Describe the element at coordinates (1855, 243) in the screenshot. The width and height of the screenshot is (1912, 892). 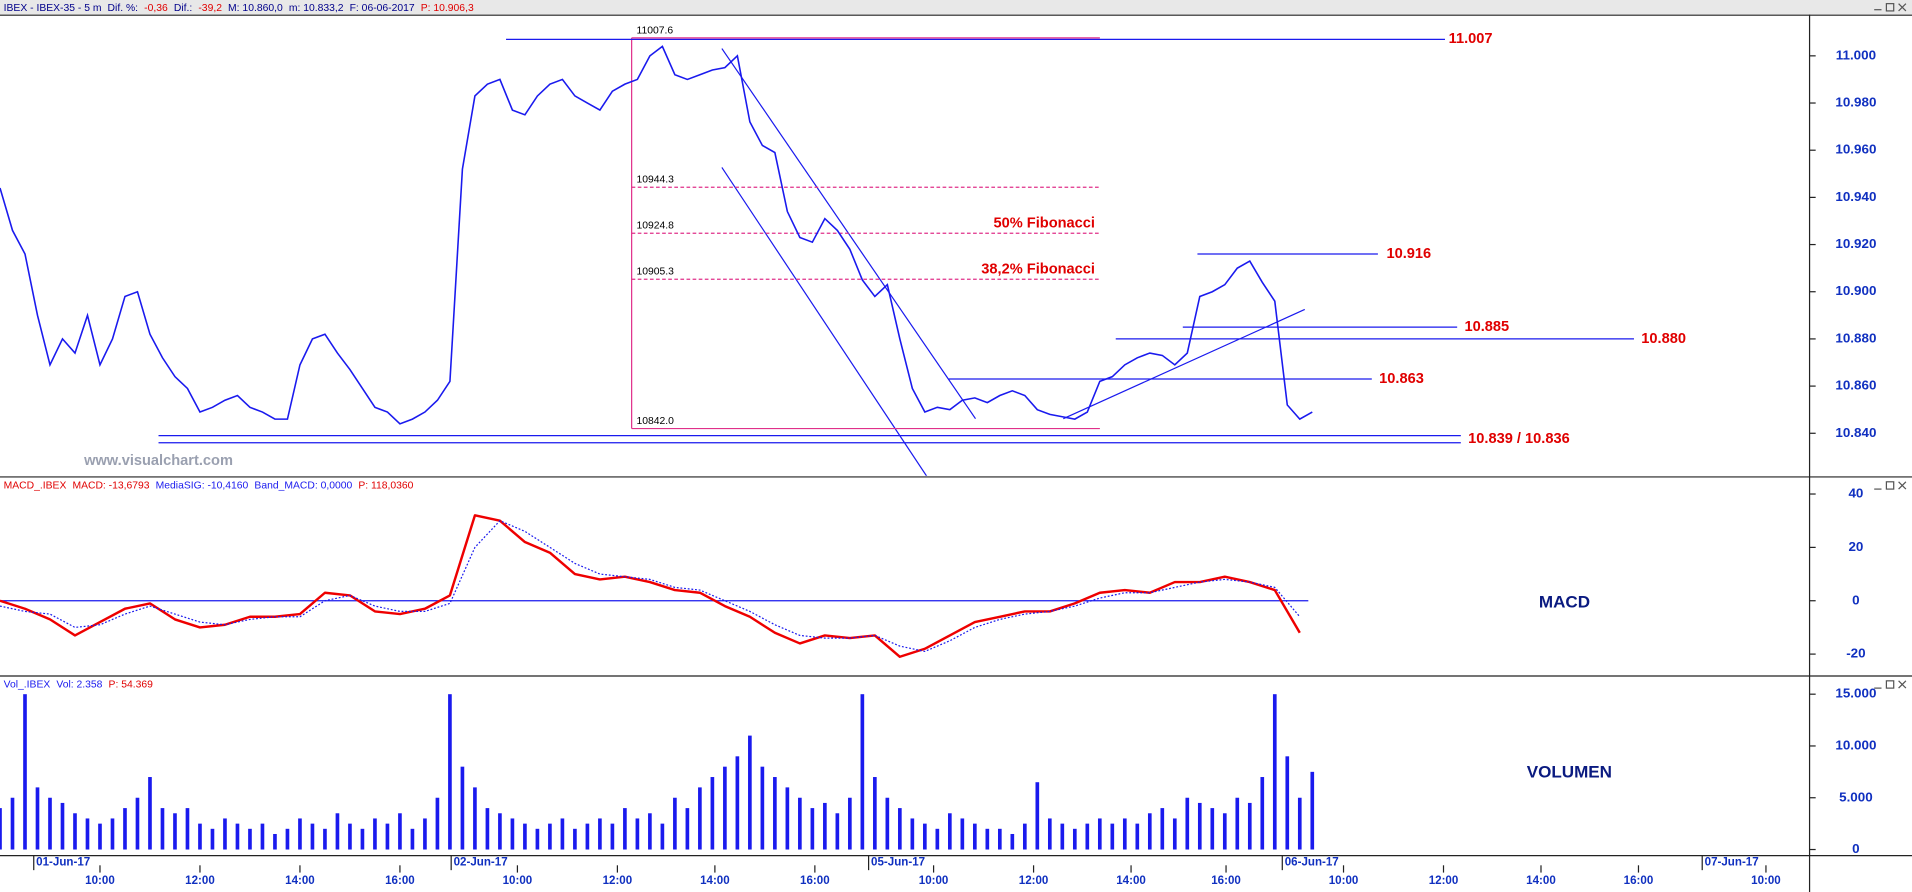
I see `y-tick-label: 10.920` at that location.